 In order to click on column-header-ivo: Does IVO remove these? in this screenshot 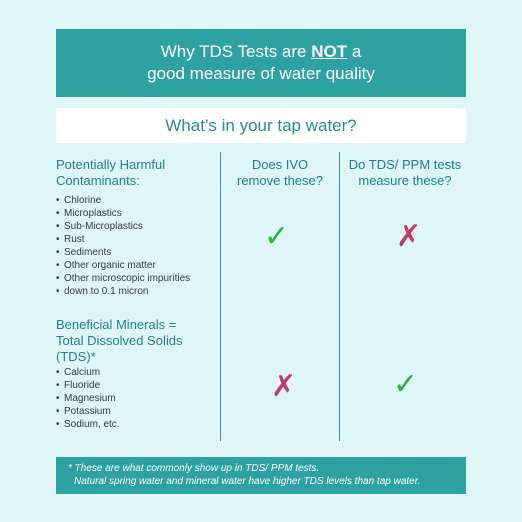, I will do `click(280, 173)`.